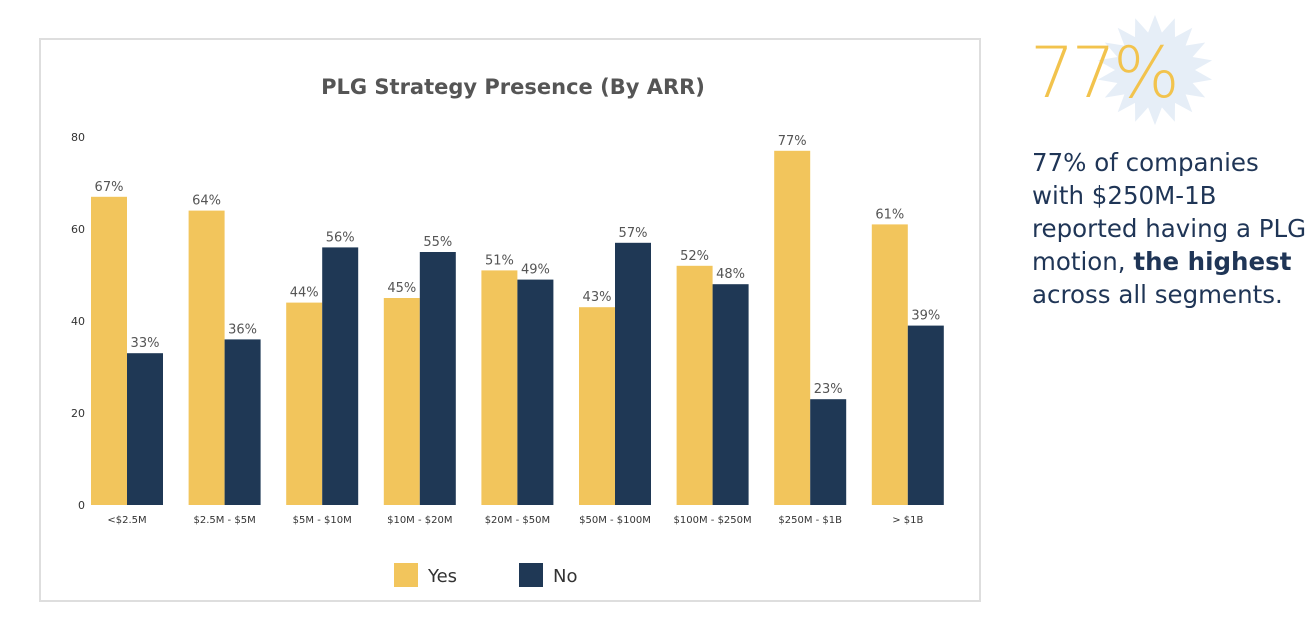 The width and height of the screenshot is (1316, 632). What do you see at coordinates (1105, 73) in the screenshot?
I see `highlight-stat: 77%` at bounding box center [1105, 73].